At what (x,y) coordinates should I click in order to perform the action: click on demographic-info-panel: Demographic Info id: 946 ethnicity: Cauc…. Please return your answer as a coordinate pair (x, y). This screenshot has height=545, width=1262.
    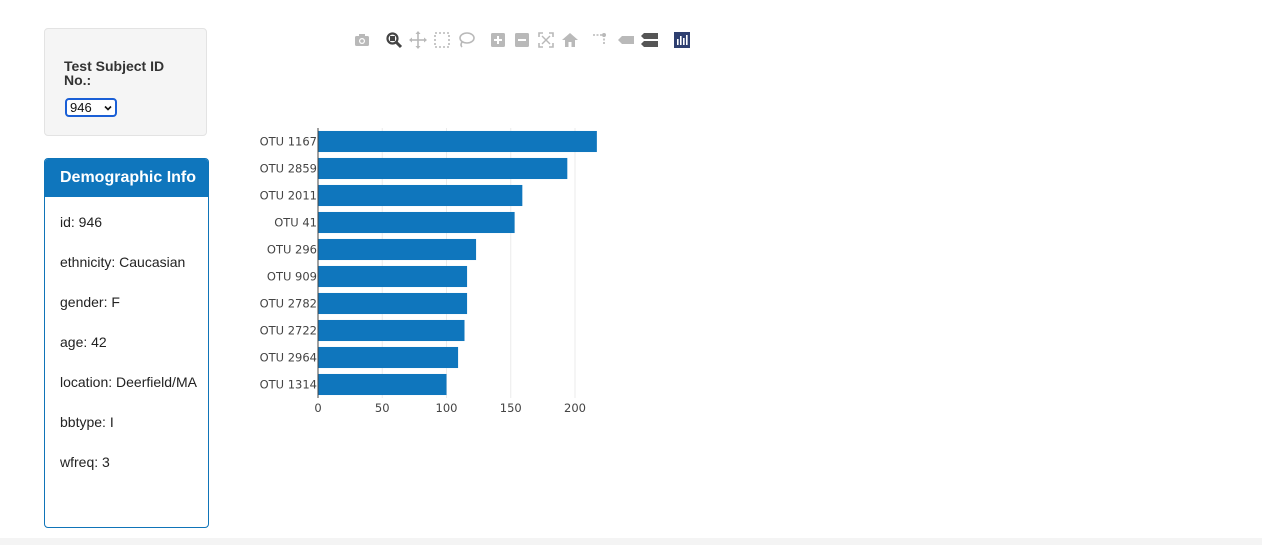
    Looking at the image, I should click on (126, 343).